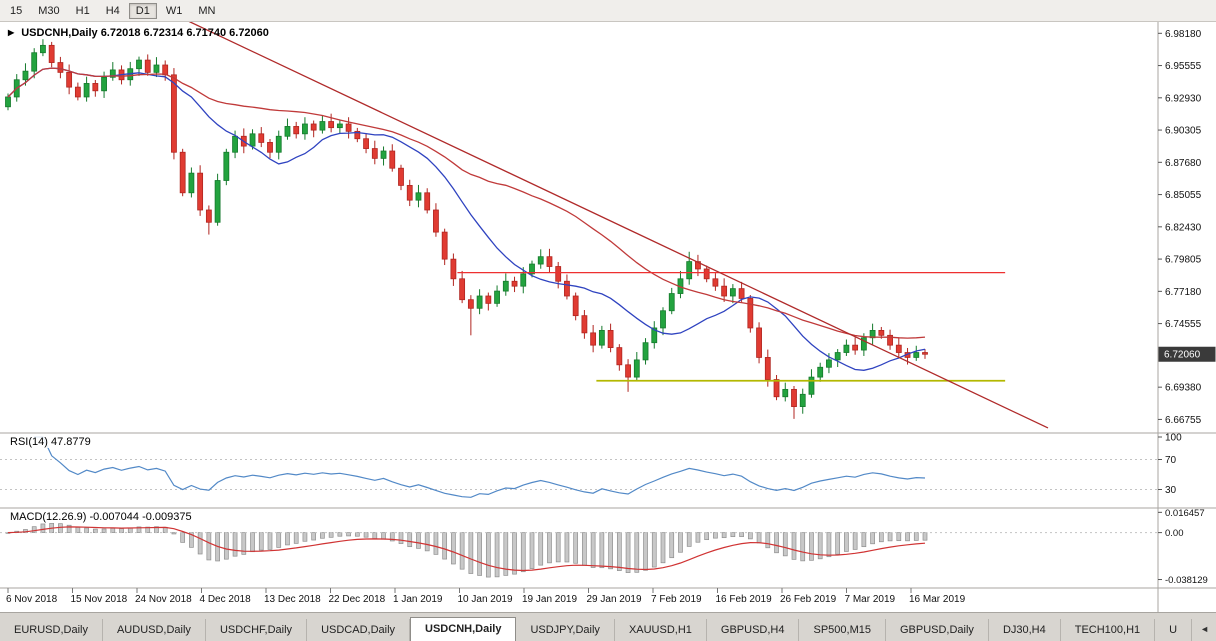  What do you see at coordinates (11, 32) in the screenshot?
I see `chart-marker-icon: ▶` at bounding box center [11, 32].